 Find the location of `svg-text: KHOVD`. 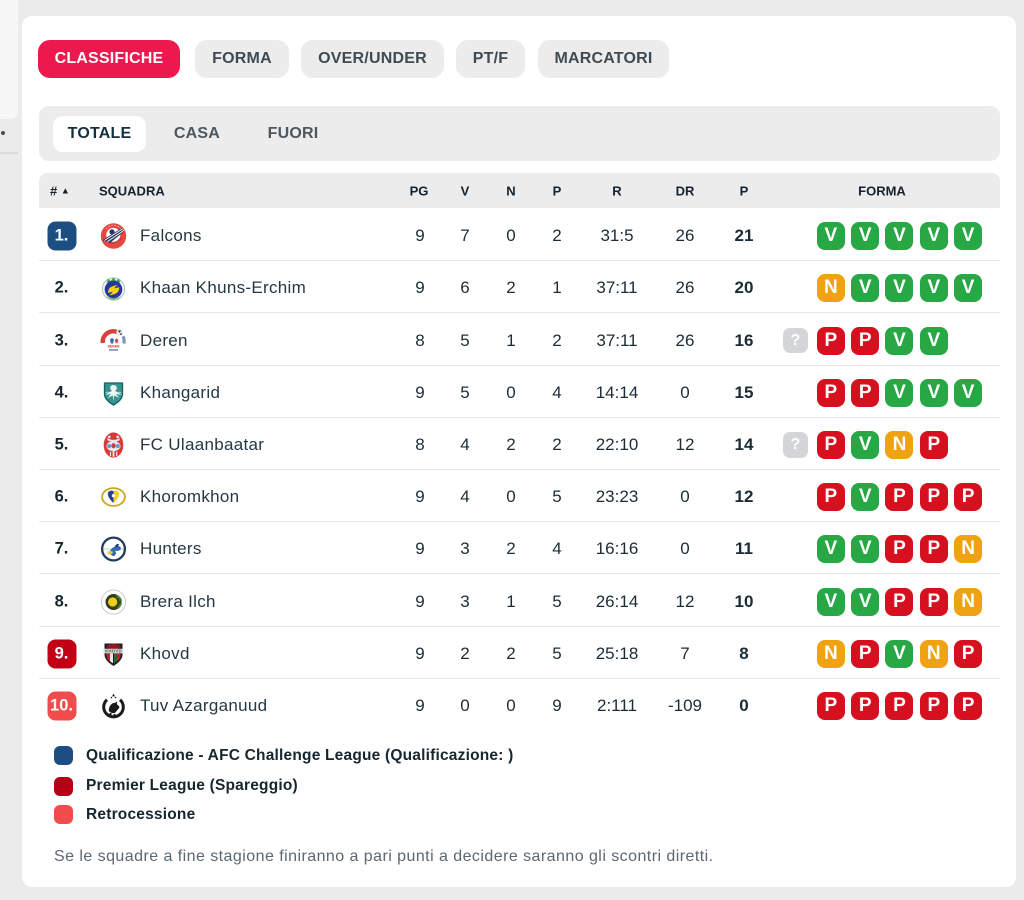

svg-text: KHOVD is located at coordinates (113, 650).